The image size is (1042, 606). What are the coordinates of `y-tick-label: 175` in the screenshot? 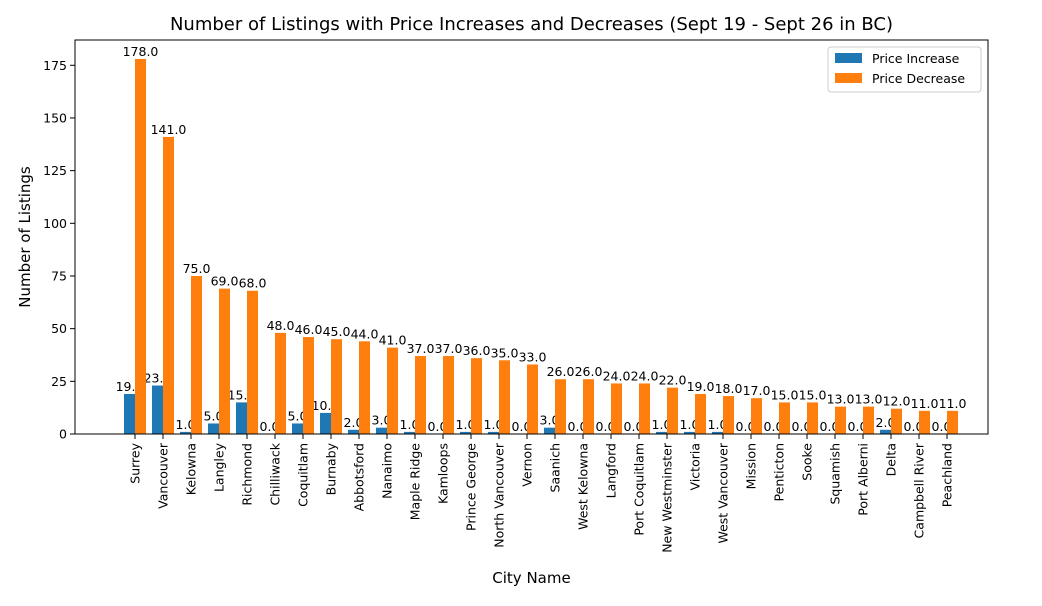 It's located at (55, 65).